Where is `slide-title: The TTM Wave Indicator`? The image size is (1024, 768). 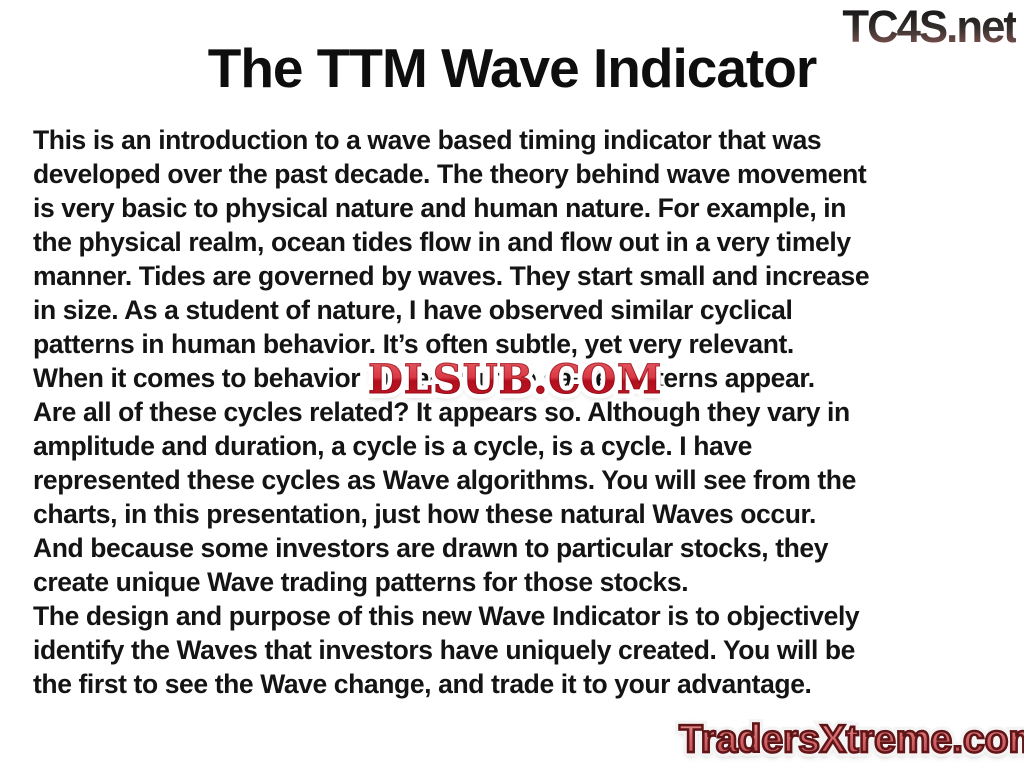
slide-title: The TTM Wave Indicator is located at coordinates (512, 68).